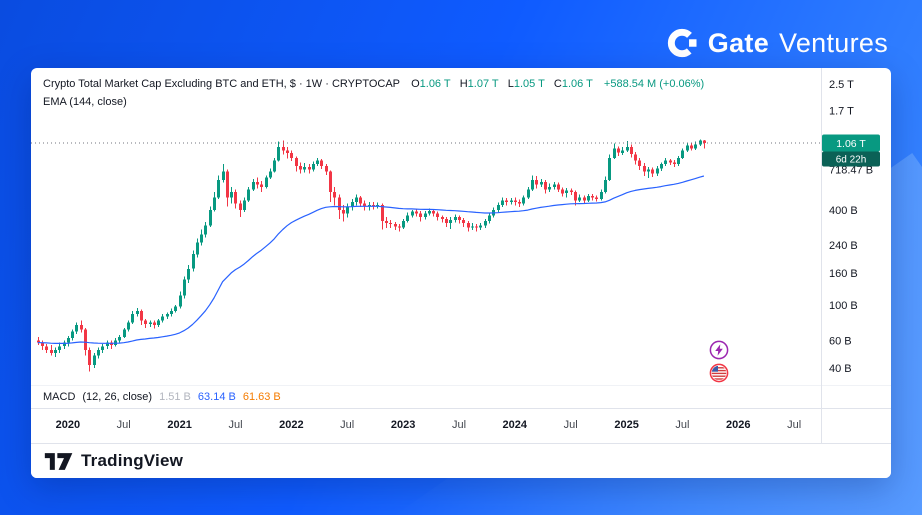 This screenshot has height=515, width=922. Describe the element at coordinates (843, 246) in the screenshot. I see `price-scale-label: 240 B` at that location.